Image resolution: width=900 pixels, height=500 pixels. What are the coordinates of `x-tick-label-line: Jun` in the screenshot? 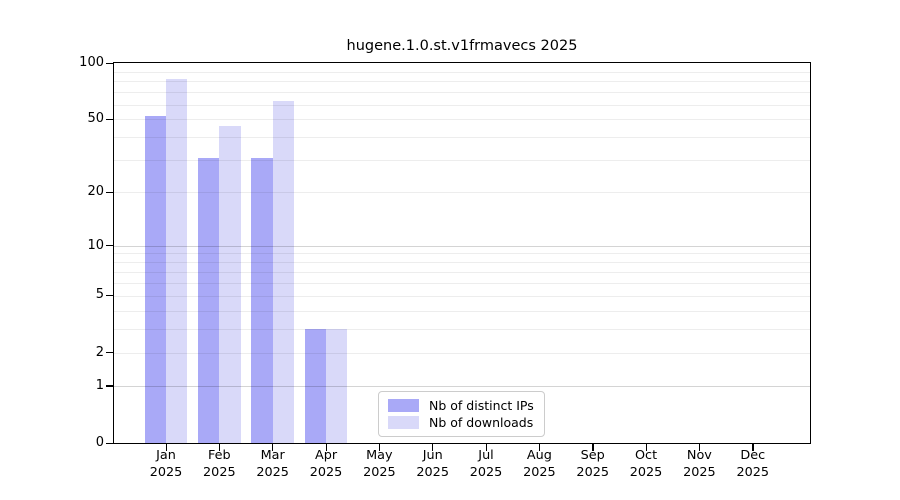 It's located at (432, 455).